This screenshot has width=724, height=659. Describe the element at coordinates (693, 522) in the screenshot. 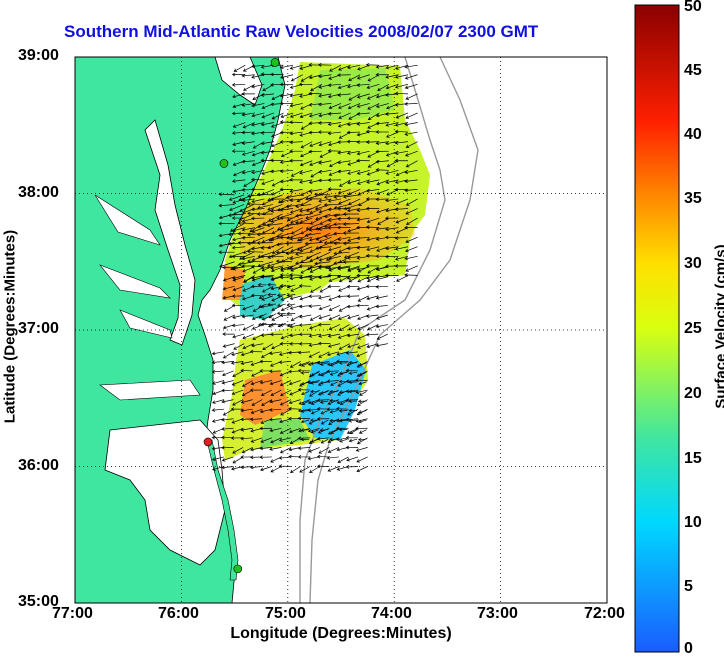

I see `colorbar-tick: 10` at that location.